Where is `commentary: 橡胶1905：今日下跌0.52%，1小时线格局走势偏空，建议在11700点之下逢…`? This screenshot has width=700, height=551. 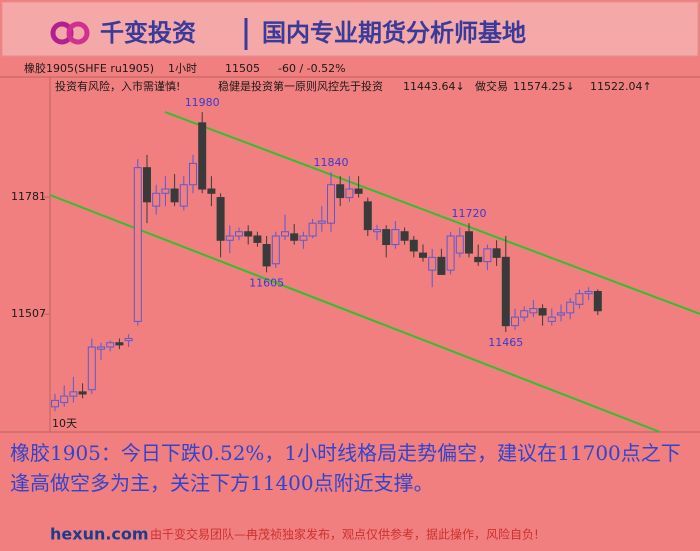 commentary: 橡胶1905：今日下跌0.52%，1小时线格局走势偏空，建议在11700点之下逢… is located at coordinates (345, 468).